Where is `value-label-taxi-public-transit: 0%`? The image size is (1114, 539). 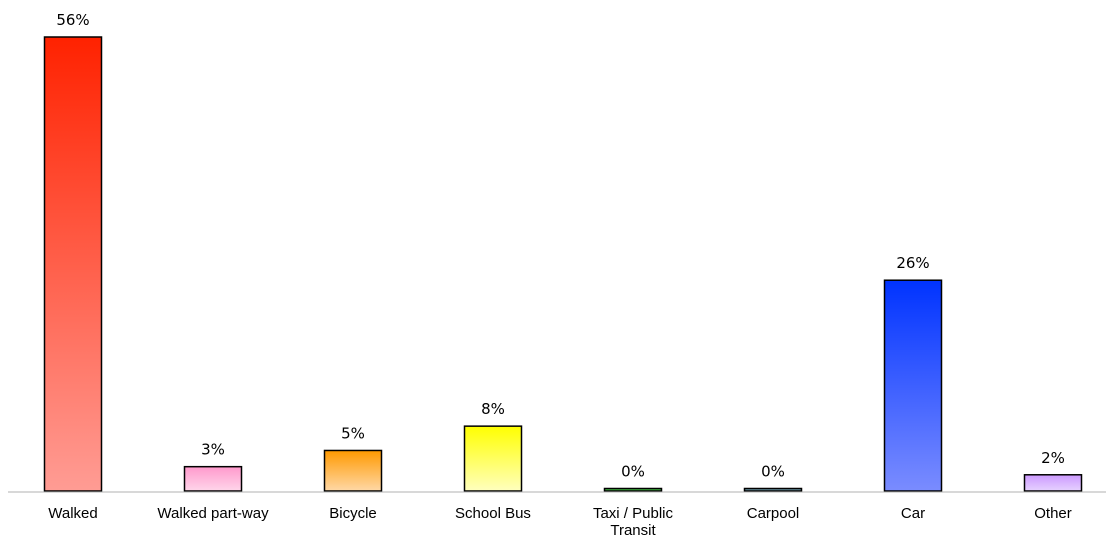
value-label-taxi-public-transit: 0% is located at coordinates (633, 472).